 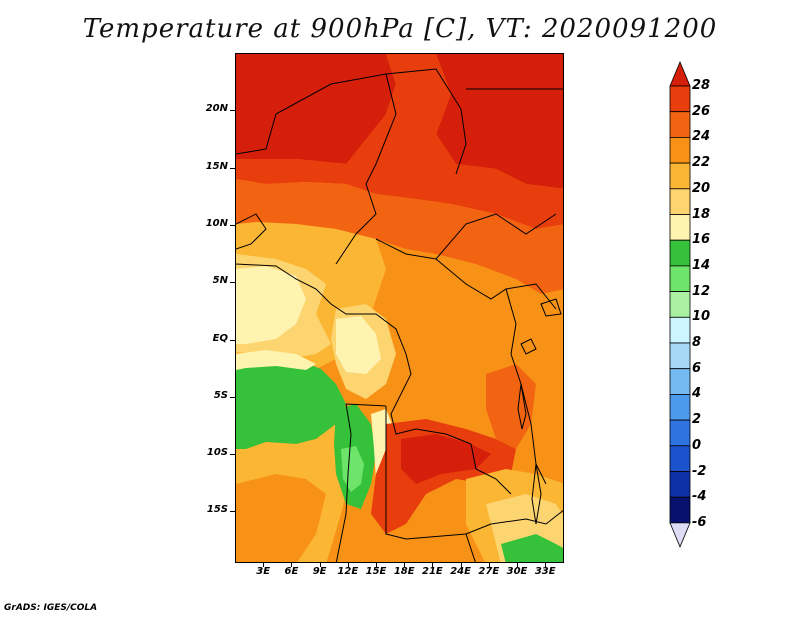 What do you see at coordinates (701, 111) in the screenshot?
I see `colorbar-label: 26` at bounding box center [701, 111].